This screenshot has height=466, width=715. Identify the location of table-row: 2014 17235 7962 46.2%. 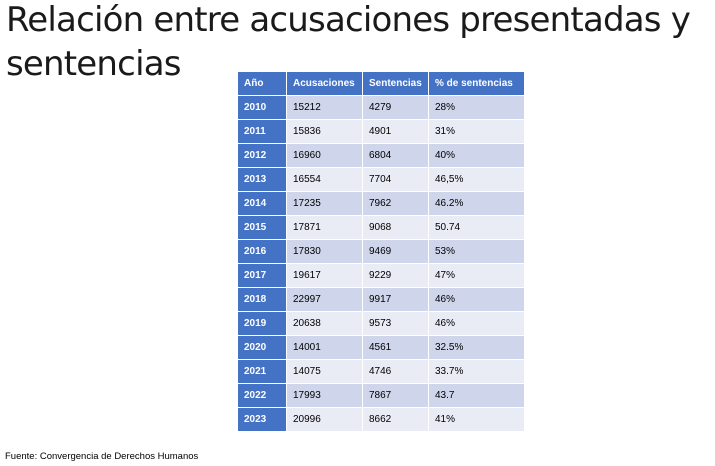
(381, 203).